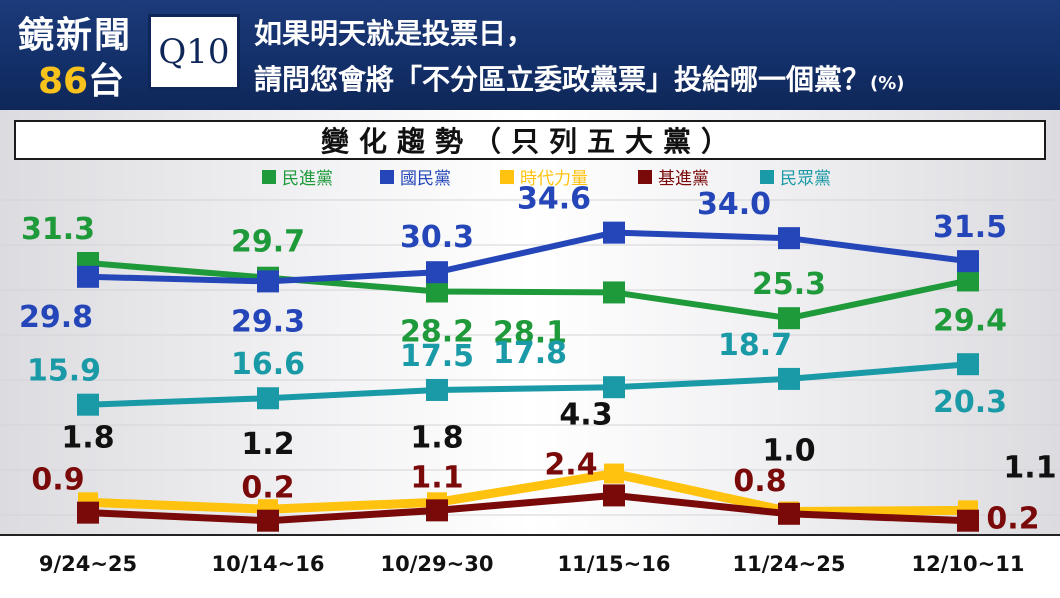  Describe the element at coordinates (106, 81) in the screenshot. I see `logo-channel-suffix: 台` at that location.